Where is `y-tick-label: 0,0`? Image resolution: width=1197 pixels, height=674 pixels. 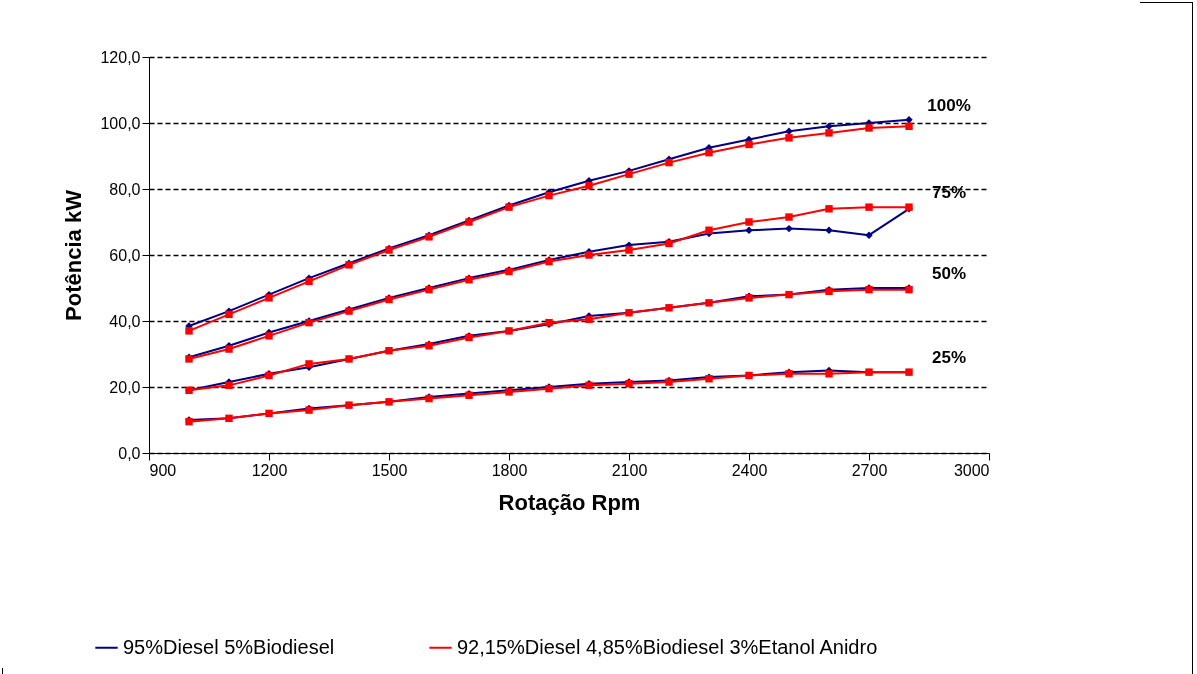 y-tick-label: 0,0 is located at coordinates (129, 453).